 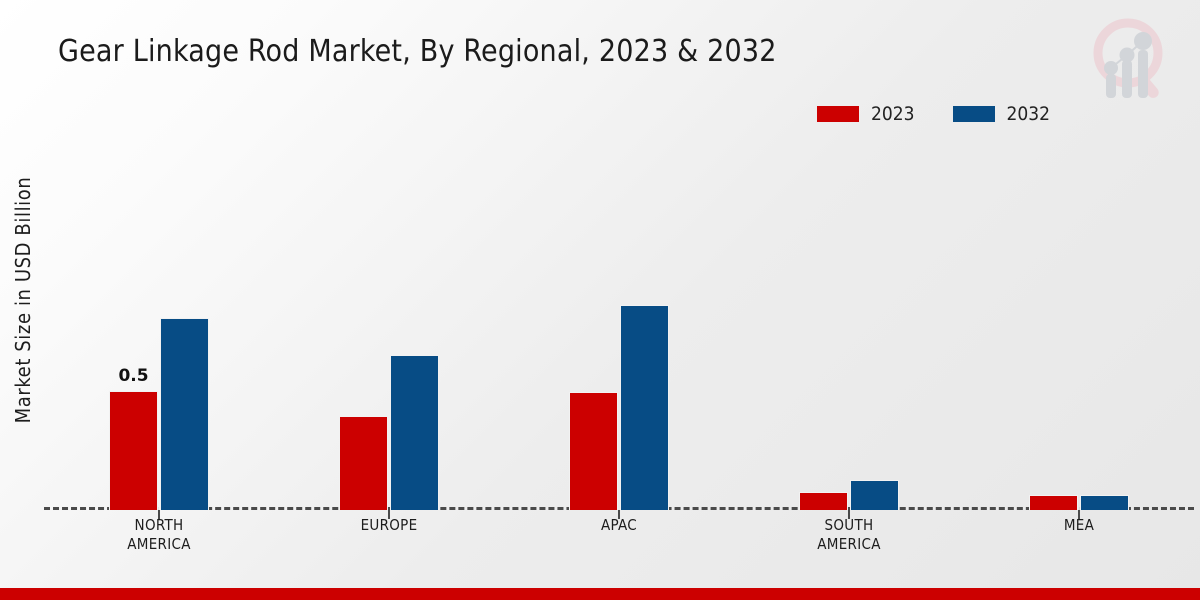 I want to click on category-label-europe: EUROPE, so click(x=389, y=535).